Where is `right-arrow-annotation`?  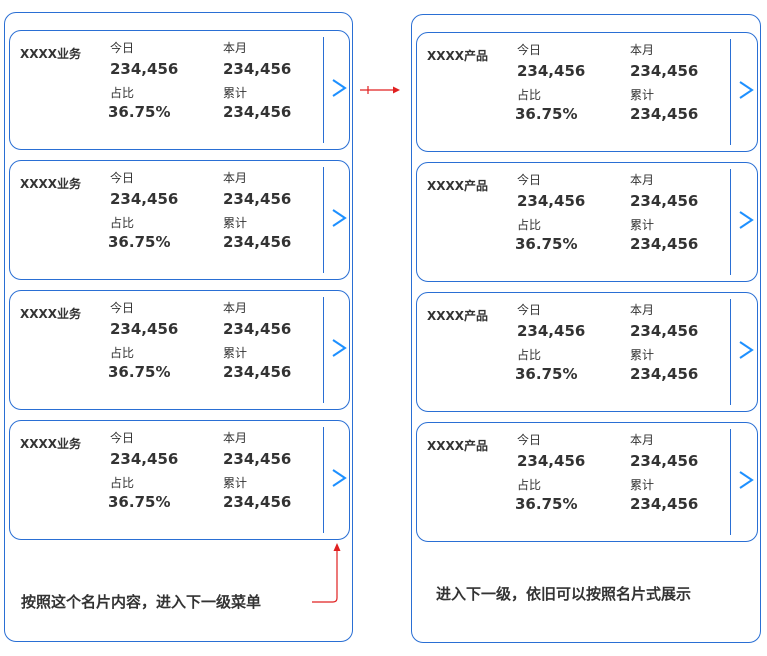
right-arrow-annotation is located at coordinates (380, 90).